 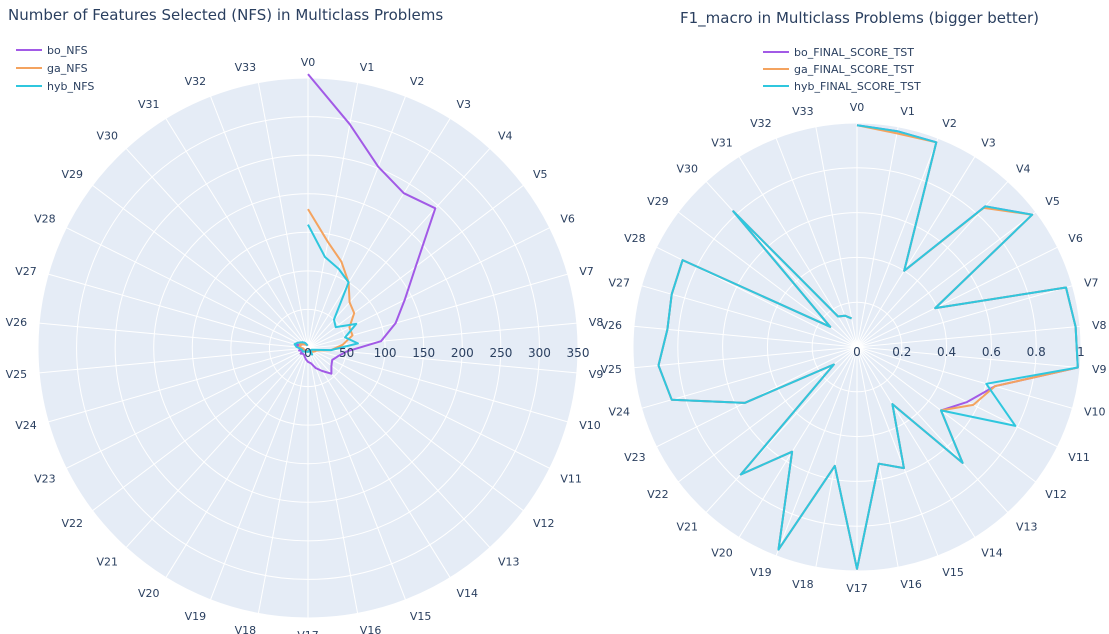 I want to click on f1-angular-tick-label: V33, so click(x=803, y=111).